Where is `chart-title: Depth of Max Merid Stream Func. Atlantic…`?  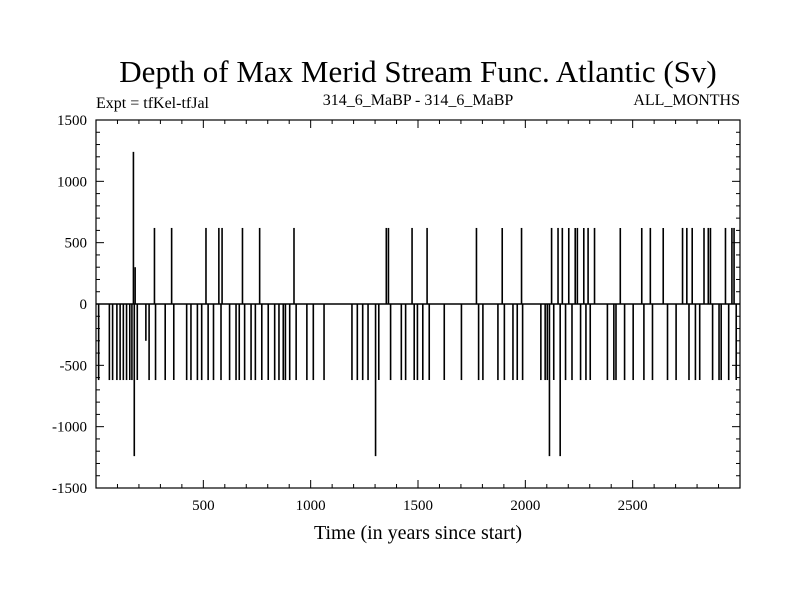
chart-title: Depth of Max Merid Stream Func. Atlantic… is located at coordinates (418, 71).